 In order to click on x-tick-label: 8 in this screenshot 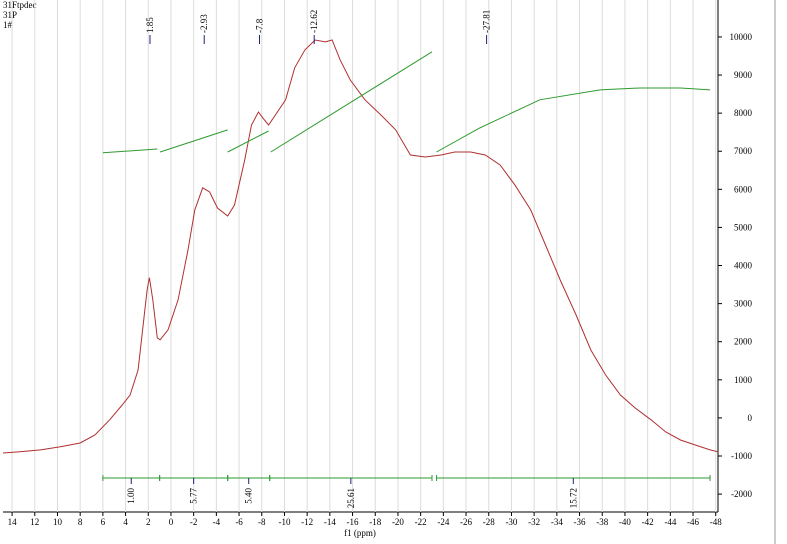, I will do `click(80, 522)`.